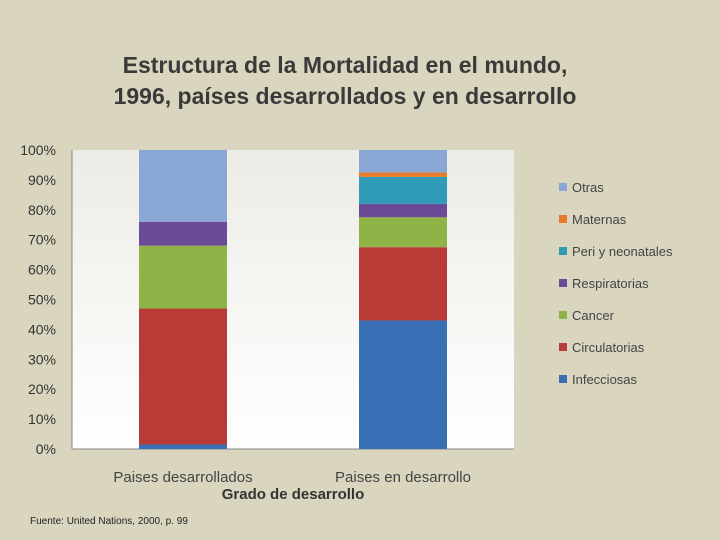  Describe the element at coordinates (42, 270) in the screenshot. I see `y-tick-label: 60%` at that location.